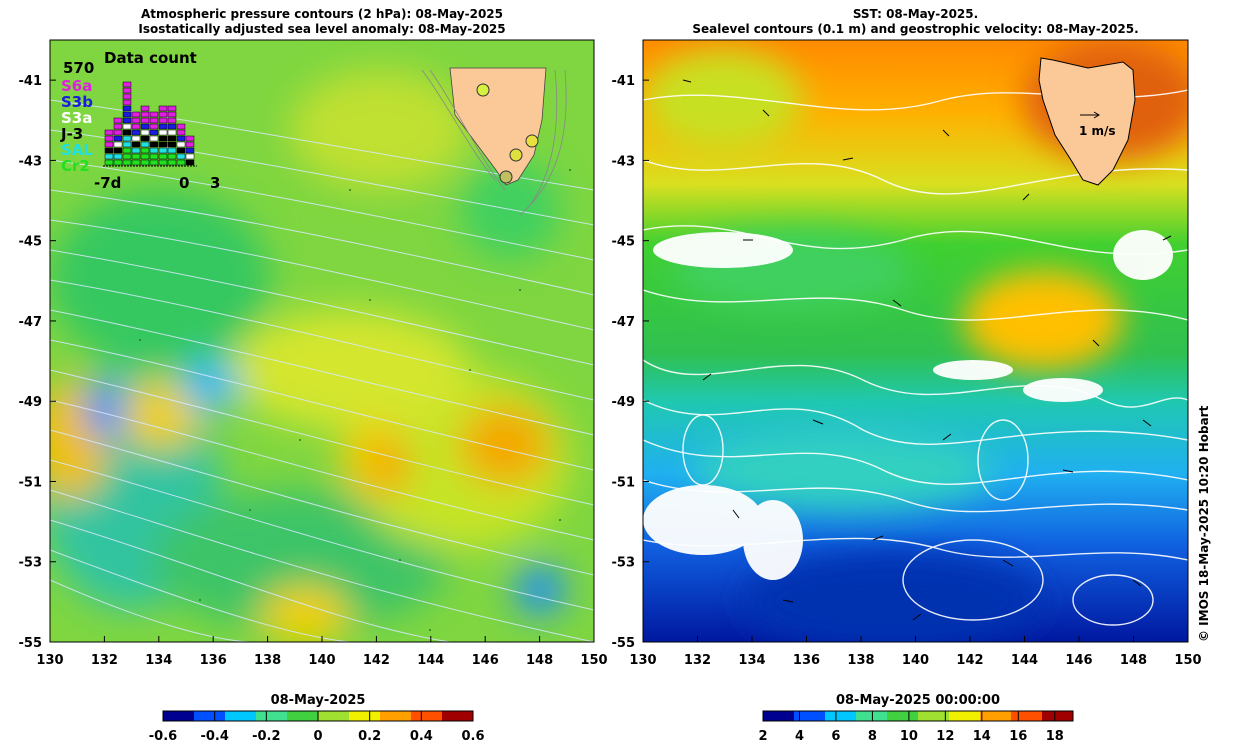 The width and height of the screenshot is (1250, 750). Describe the element at coordinates (31, 482) in the screenshot. I see `sla-y-tick-label: -51` at that location.